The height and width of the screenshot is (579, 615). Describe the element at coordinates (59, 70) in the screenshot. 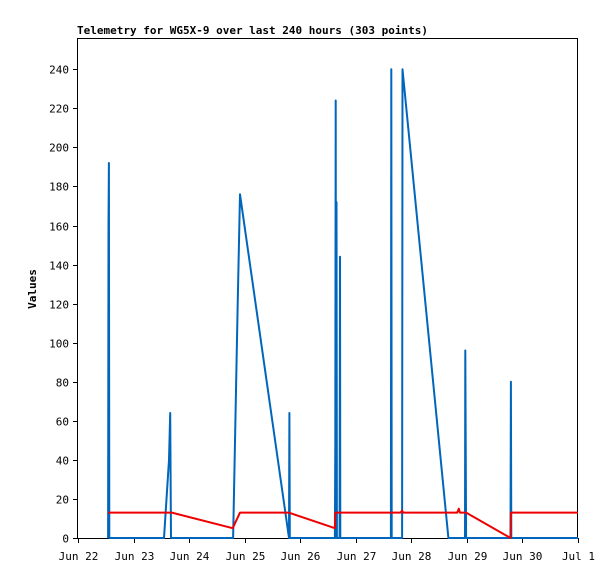

I see `y-tick-label: 240` at that location.